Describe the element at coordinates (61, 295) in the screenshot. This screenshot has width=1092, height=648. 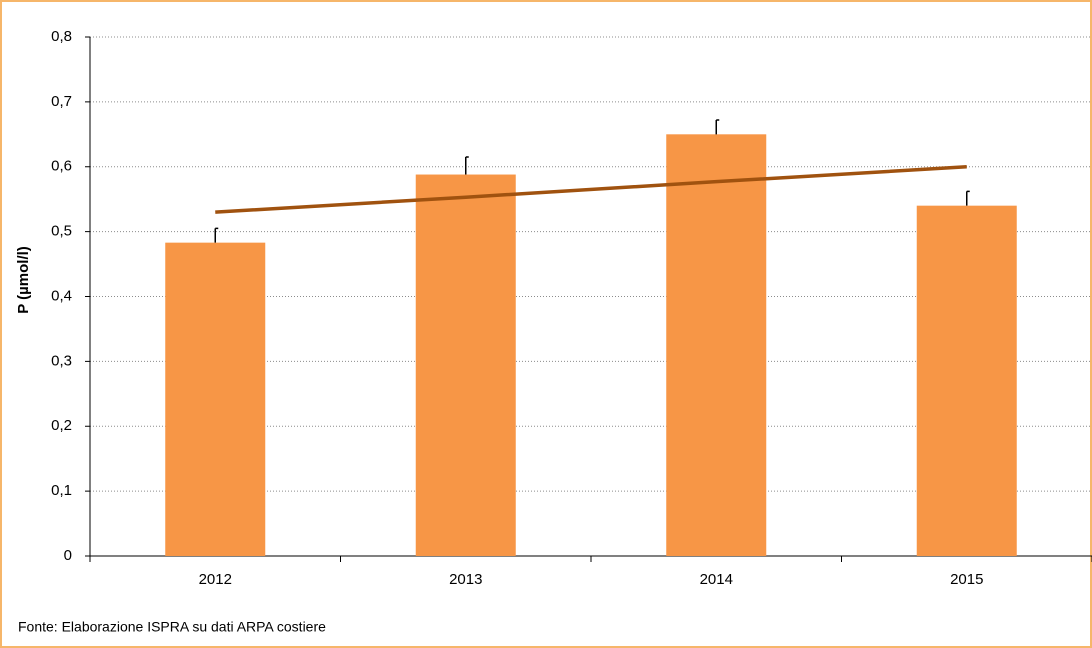
I see `y-tick-label: 0,4` at that location.